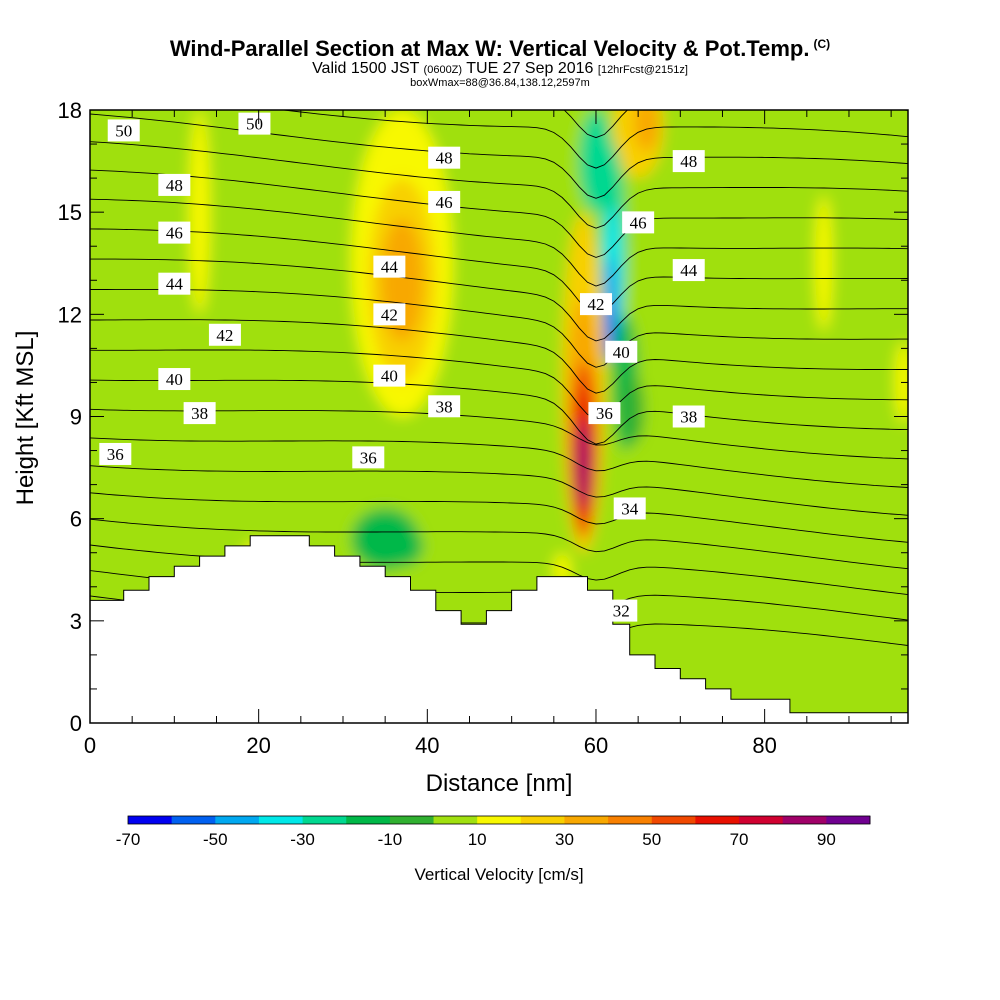 The height and width of the screenshot is (1000, 1000). What do you see at coordinates (477, 839) in the screenshot?
I see `colorbar-label: 10` at bounding box center [477, 839].